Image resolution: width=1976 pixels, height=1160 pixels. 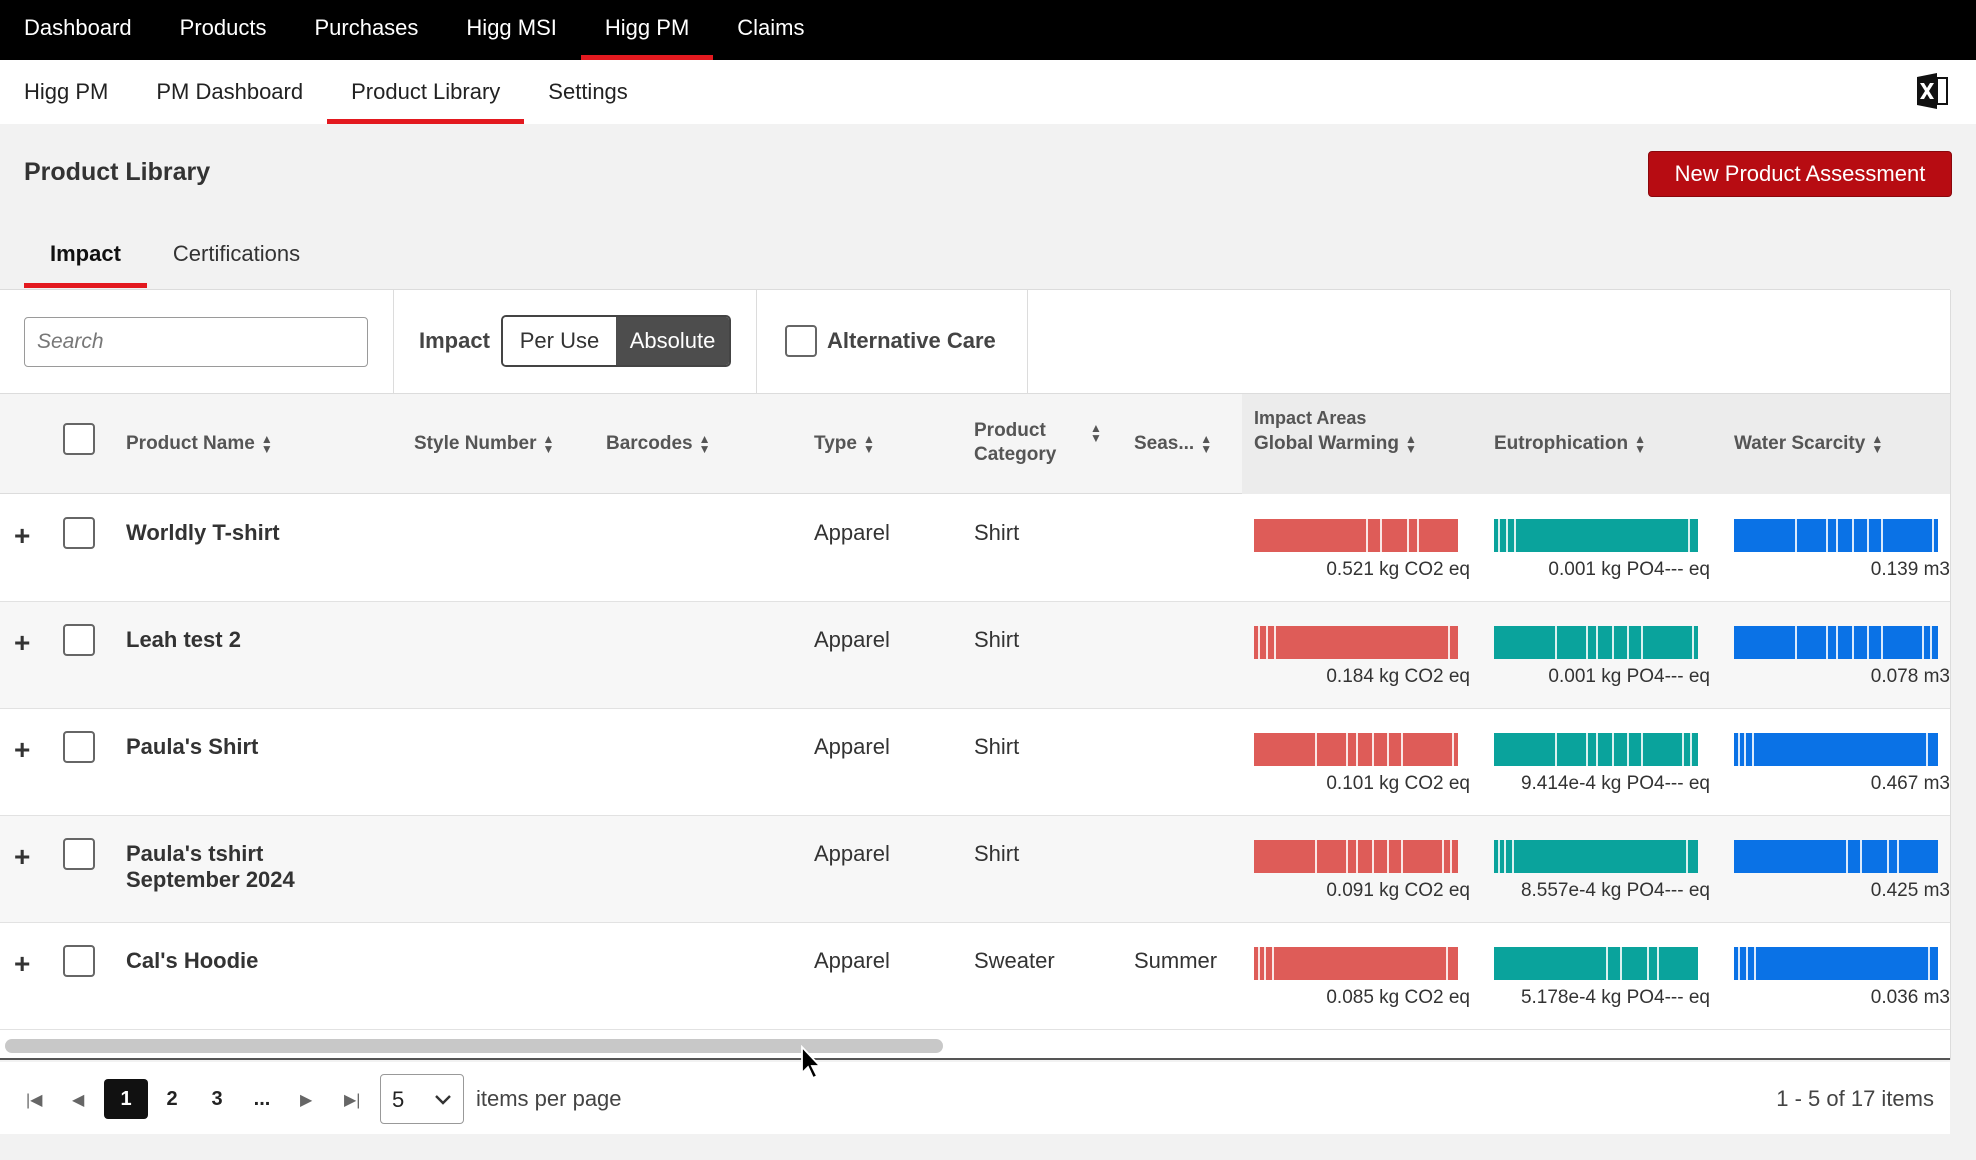 I want to click on items-per-page-label: items per page, so click(x=549, y=1098).